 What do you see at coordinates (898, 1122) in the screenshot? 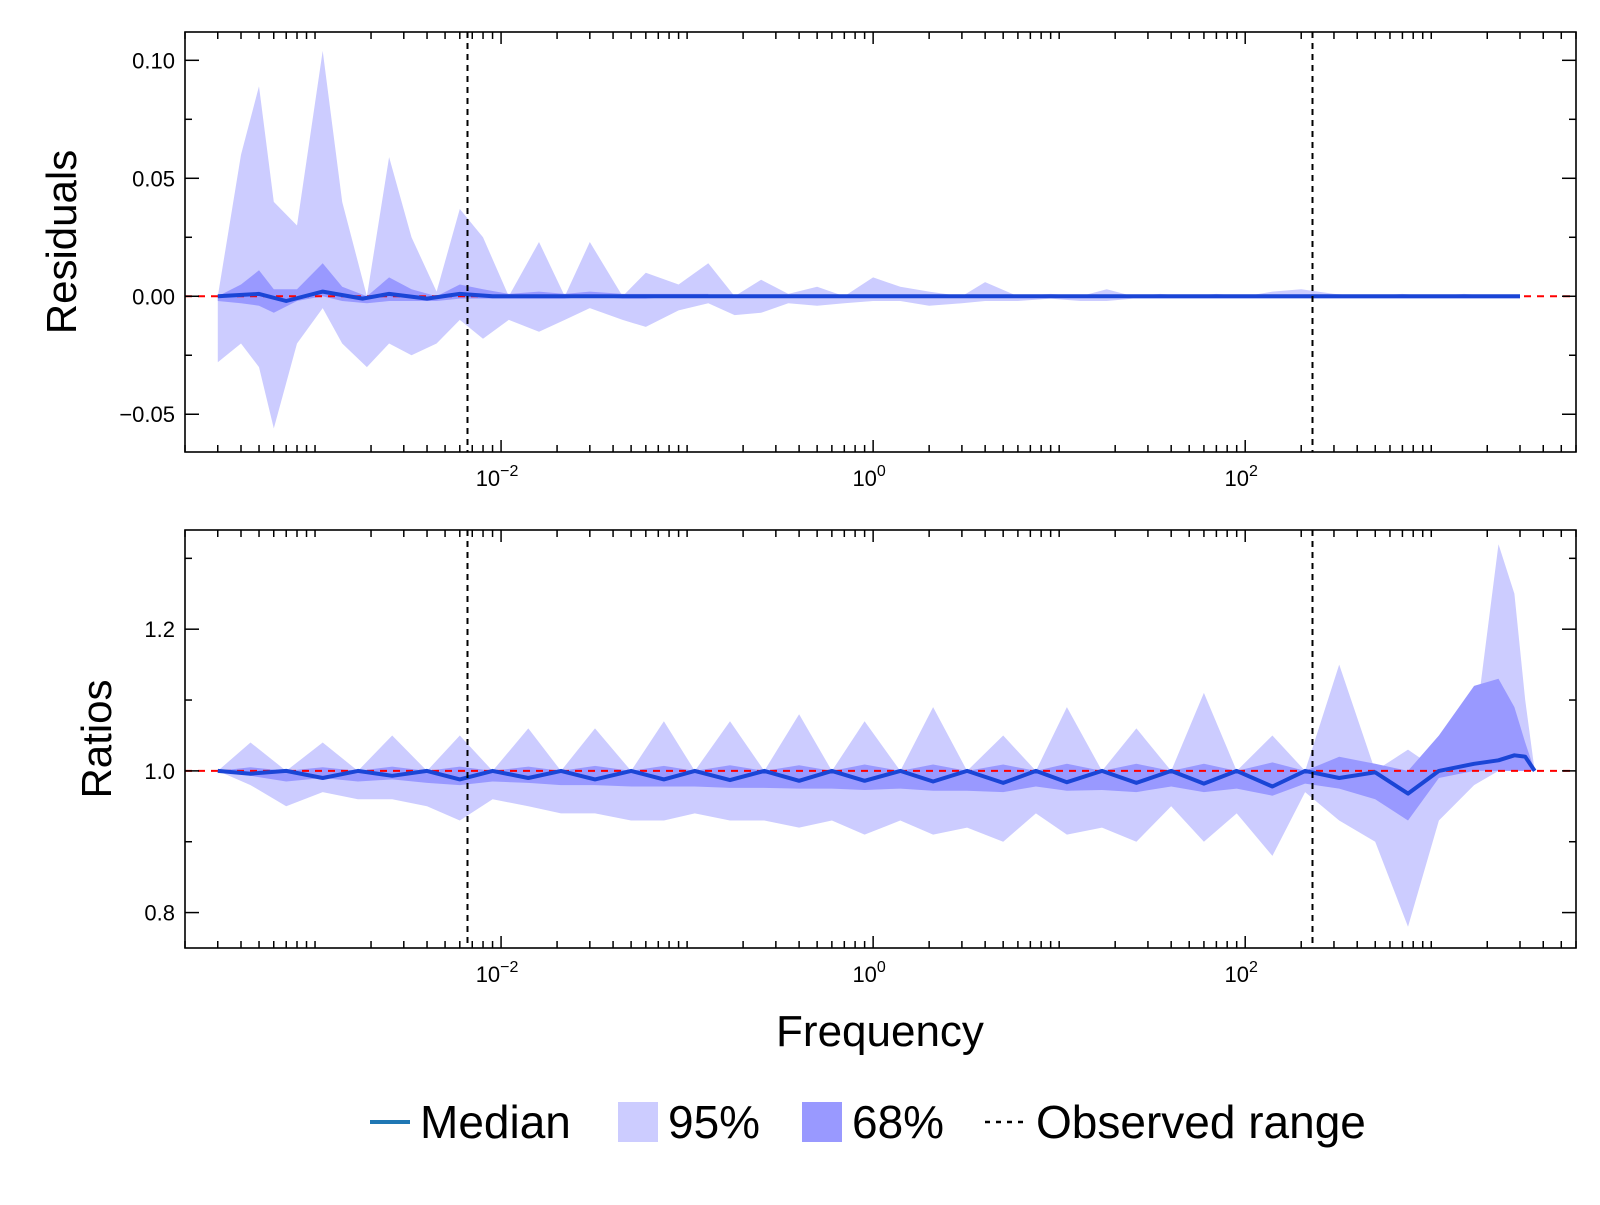
I see `legend-68-label: 68%` at bounding box center [898, 1122].